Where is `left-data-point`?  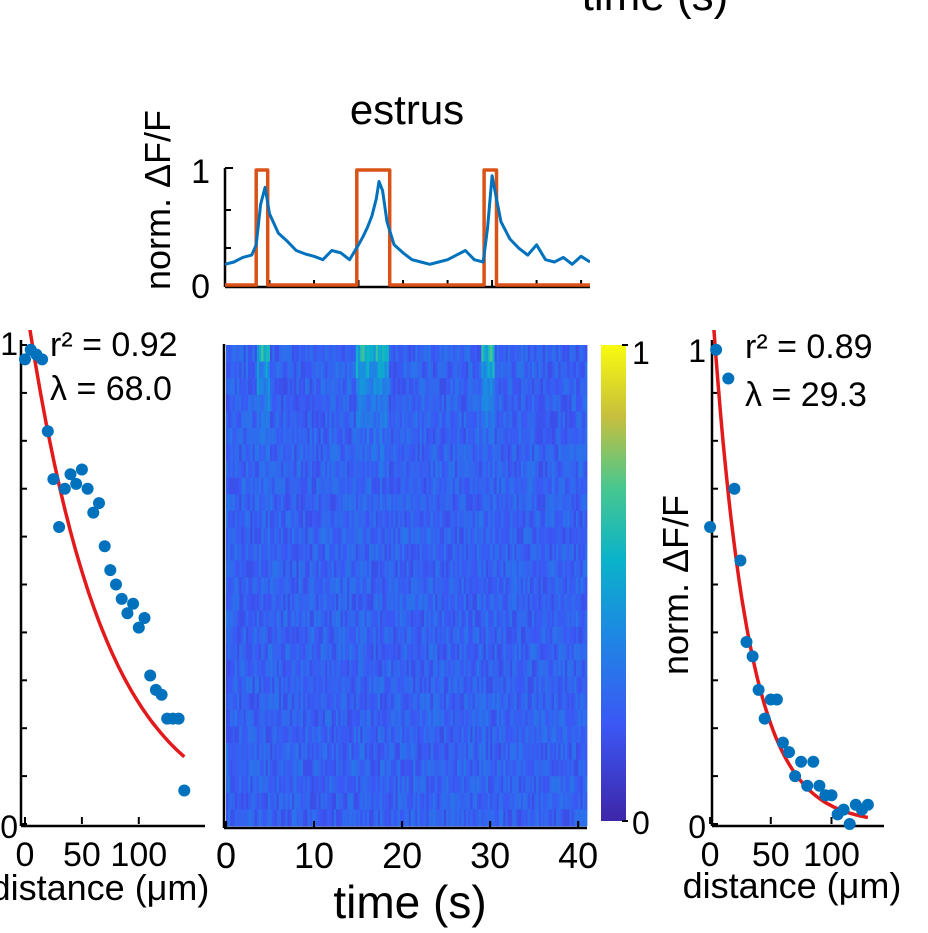 left-data-point is located at coordinates (161, 694).